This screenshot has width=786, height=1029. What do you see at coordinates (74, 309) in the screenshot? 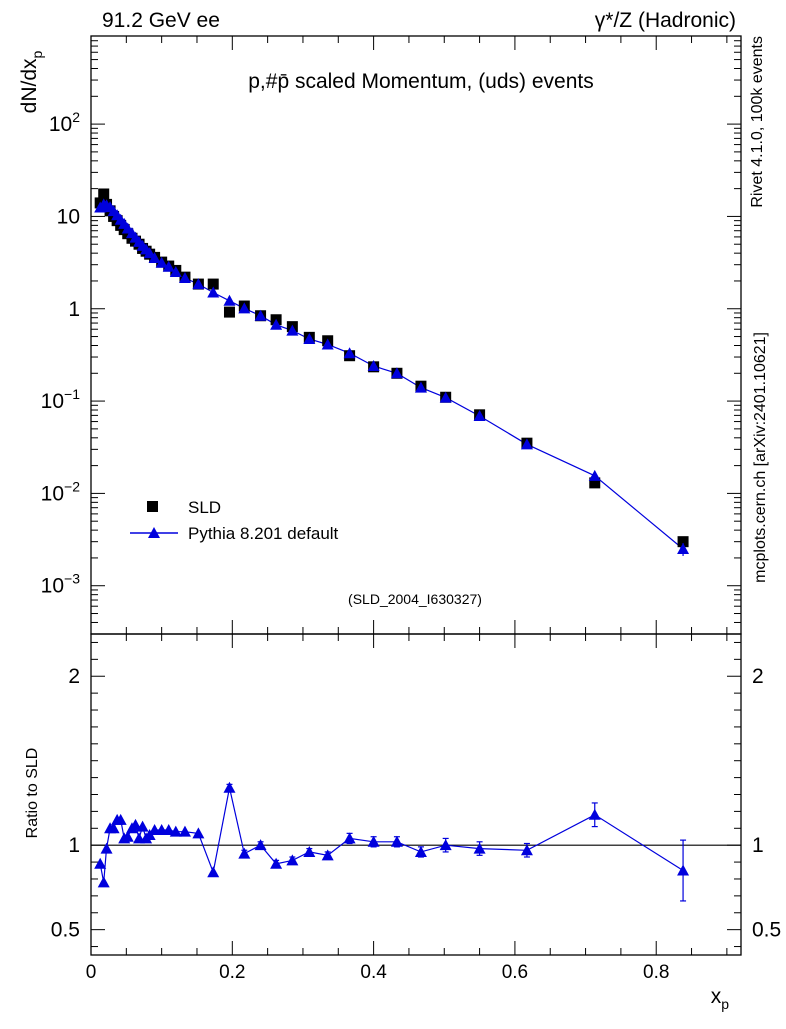
I see `main-y-tick-label: 1` at bounding box center [74, 309].